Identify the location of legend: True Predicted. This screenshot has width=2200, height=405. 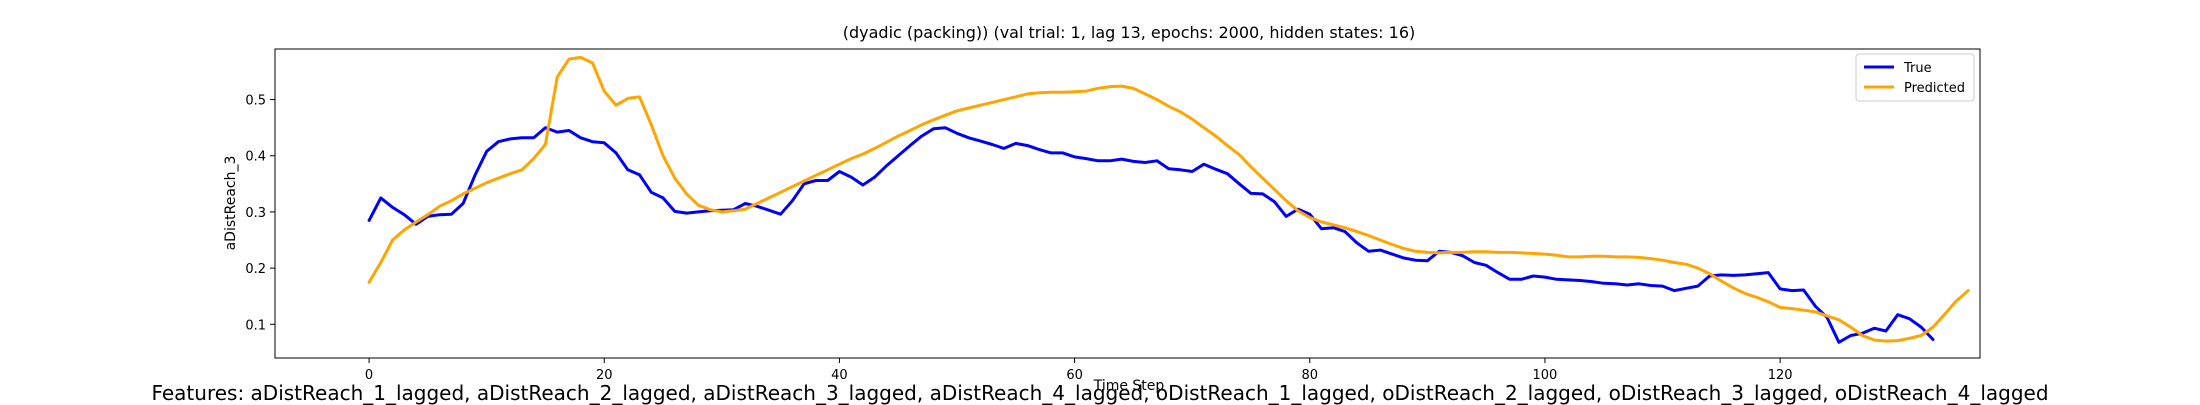
(1915, 77).